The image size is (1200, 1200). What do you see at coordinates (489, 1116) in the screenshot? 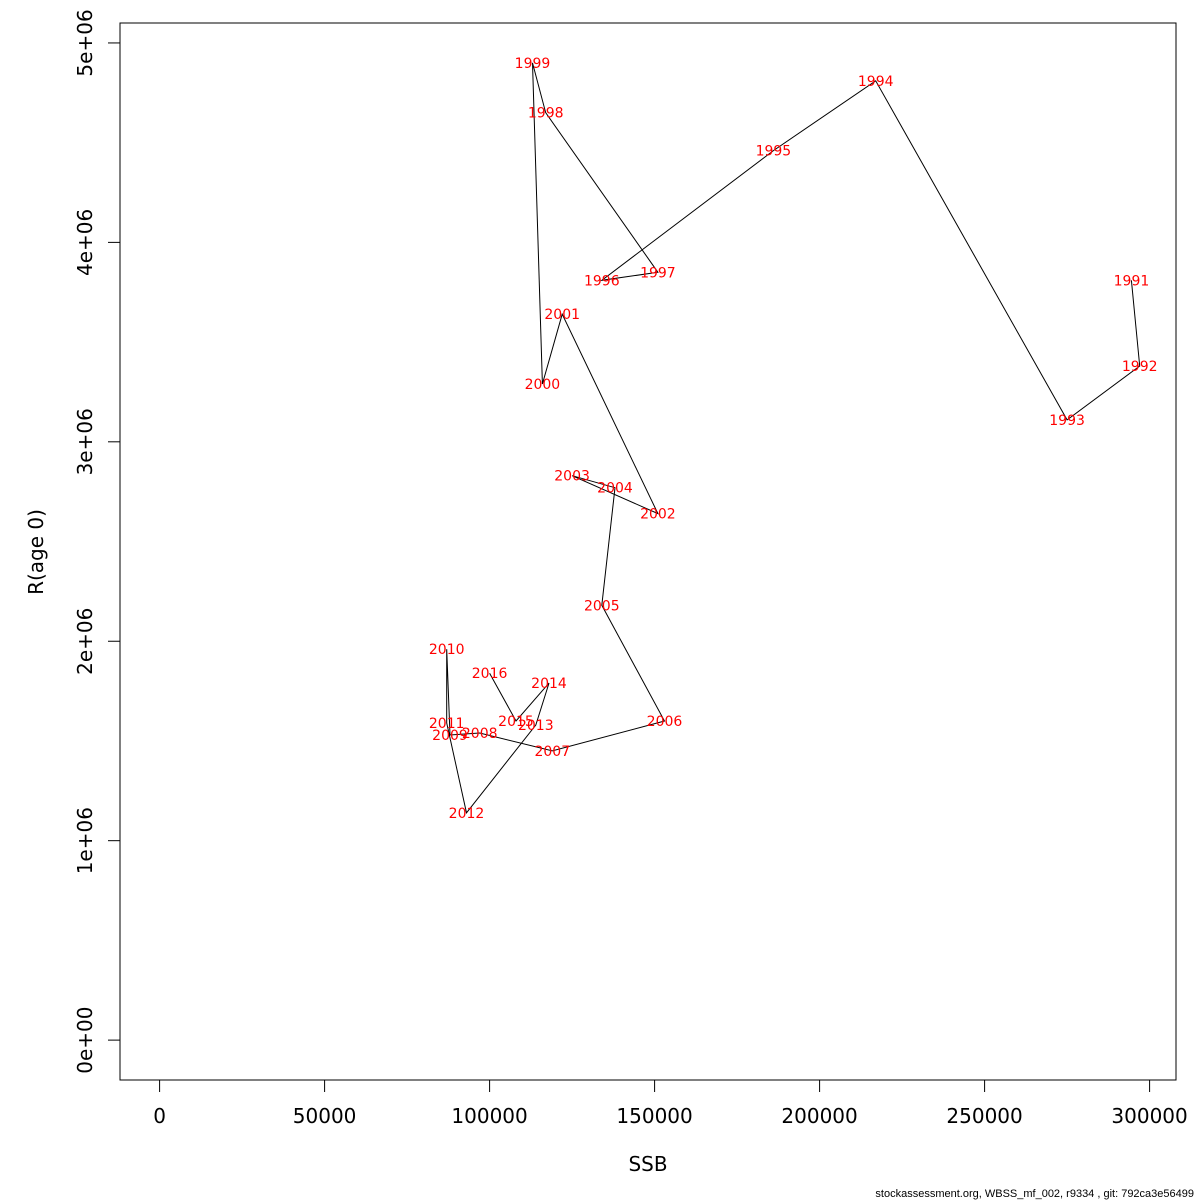
I see `x-tick-label: 100000` at bounding box center [489, 1116].